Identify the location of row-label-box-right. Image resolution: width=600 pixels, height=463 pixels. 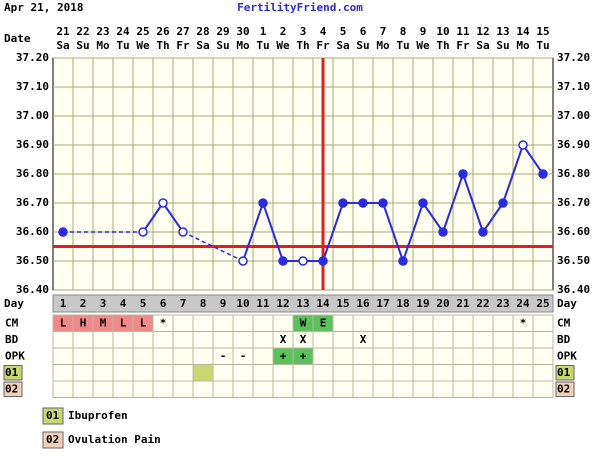
(565, 373).